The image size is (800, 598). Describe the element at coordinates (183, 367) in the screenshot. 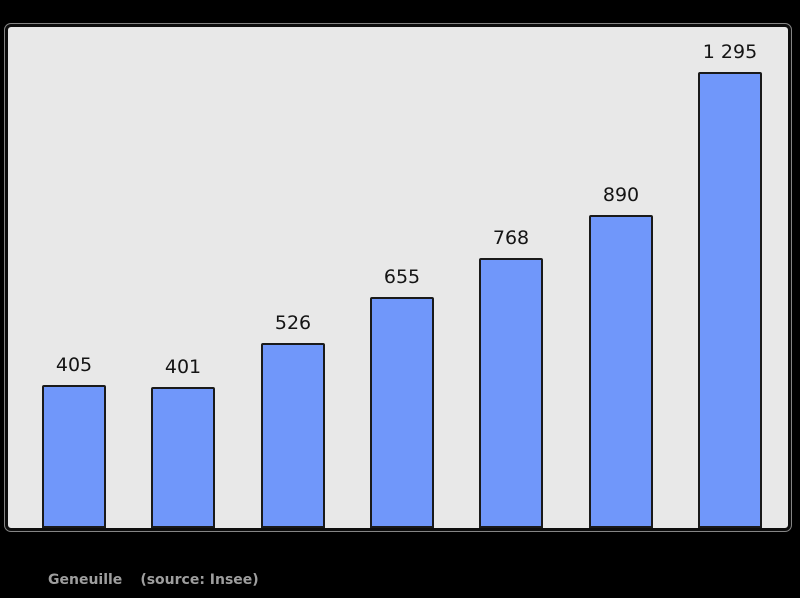

I see `bar-value-label: 401` at that location.